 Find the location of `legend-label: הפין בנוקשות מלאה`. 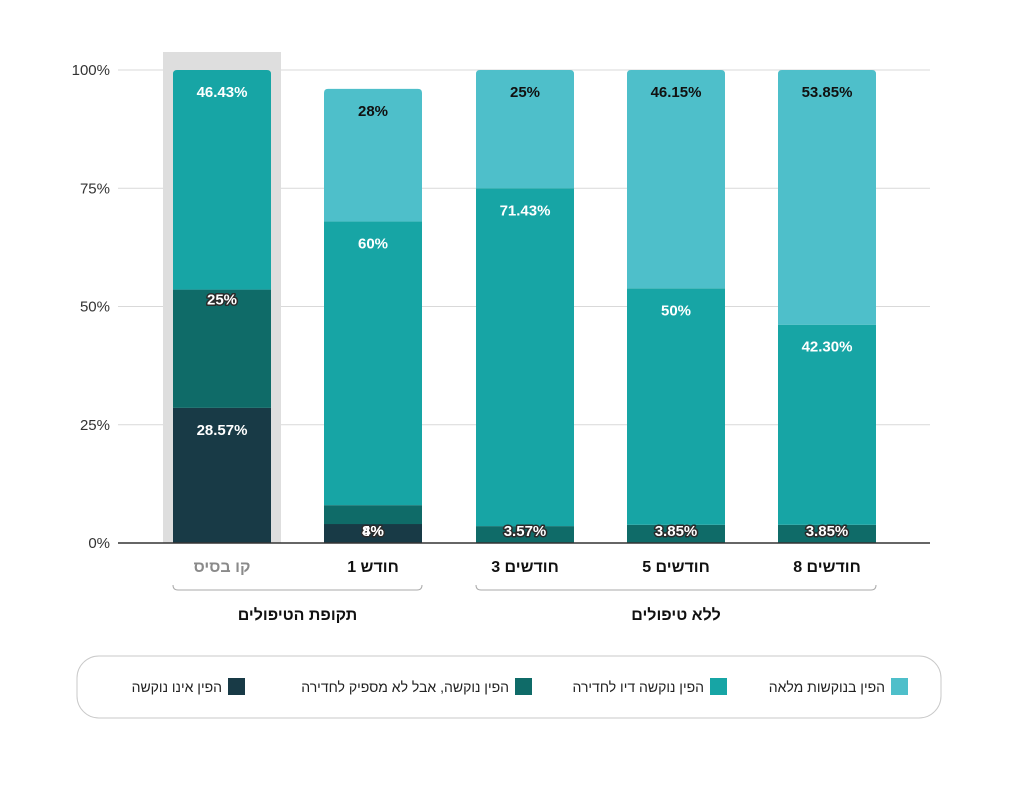

legend-label: הפין בנוקשות מלאה is located at coordinates (827, 687).